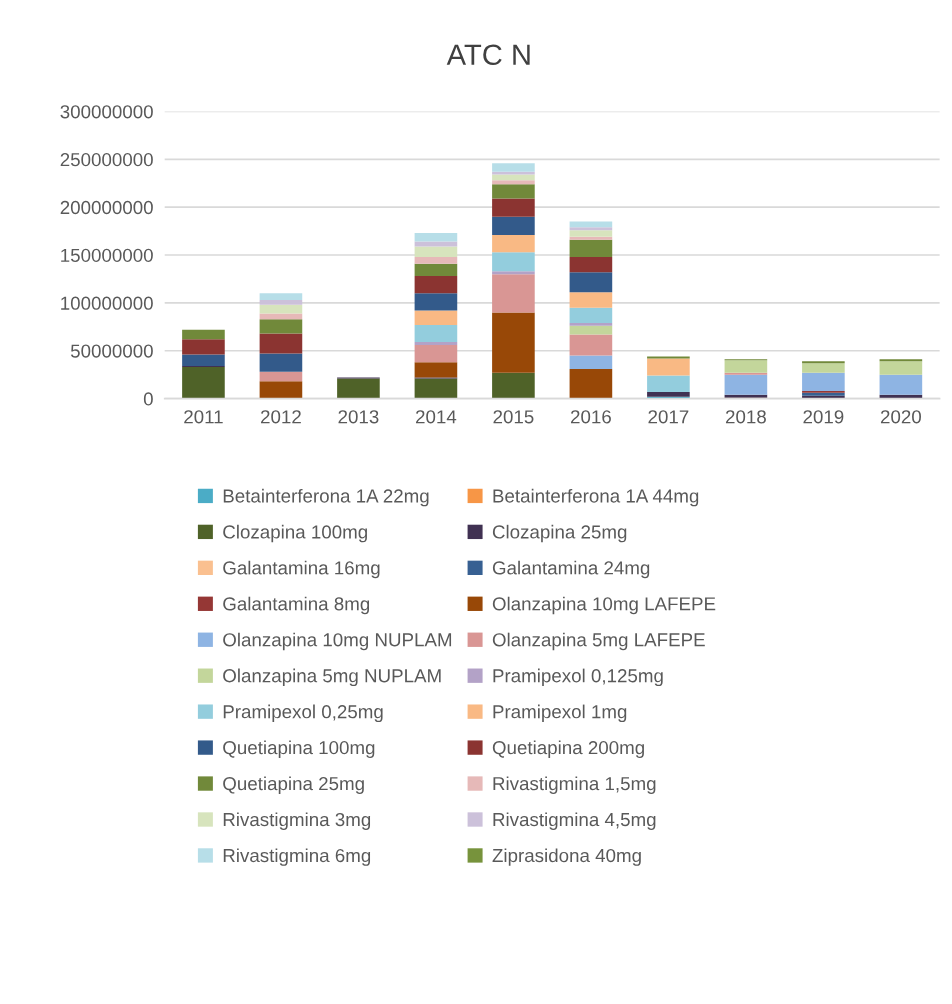 The width and height of the screenshot is (952, 1004). What do you see at coordinates (281, 417) in the screenshot?
I see `x-tick-label: 2012` at bounding box center [281, 417].